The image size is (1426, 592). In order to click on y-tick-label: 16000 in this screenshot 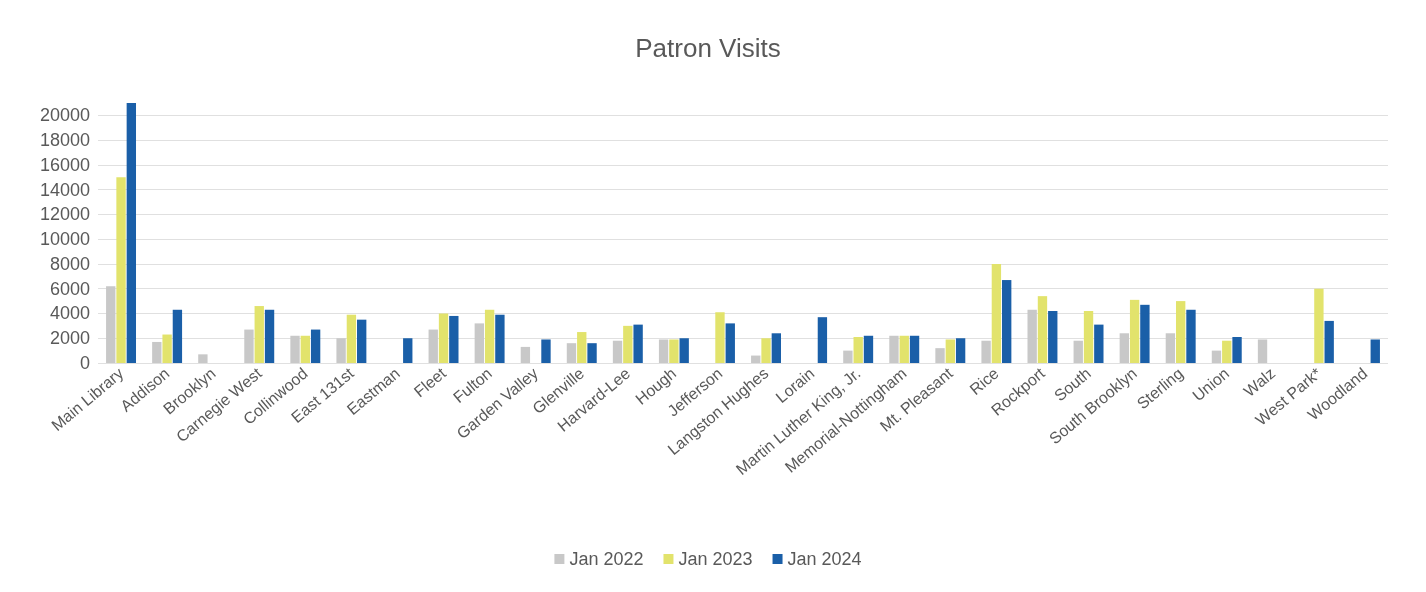, I will do `click(64, 164)`.